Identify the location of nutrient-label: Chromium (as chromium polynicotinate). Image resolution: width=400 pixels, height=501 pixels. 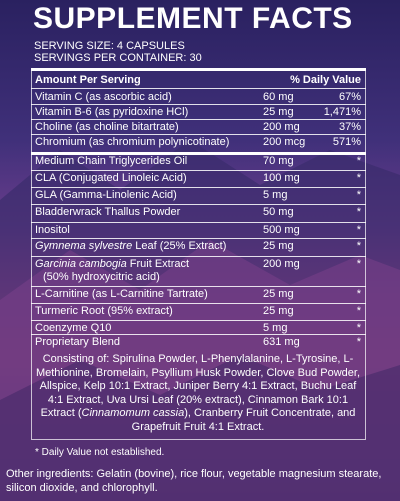
(132, 142).